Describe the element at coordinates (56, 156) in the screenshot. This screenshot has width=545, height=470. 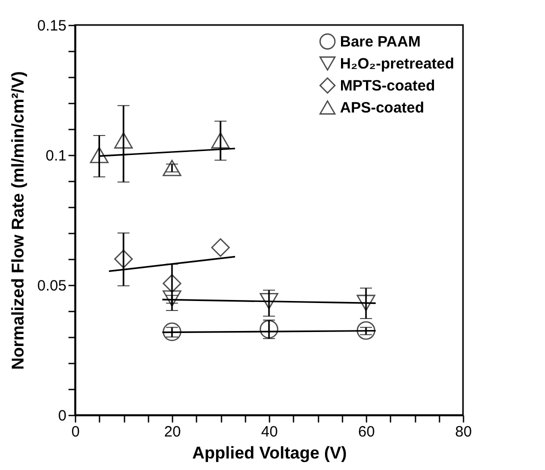
I see `y-tick-label: 0.1` at that location.